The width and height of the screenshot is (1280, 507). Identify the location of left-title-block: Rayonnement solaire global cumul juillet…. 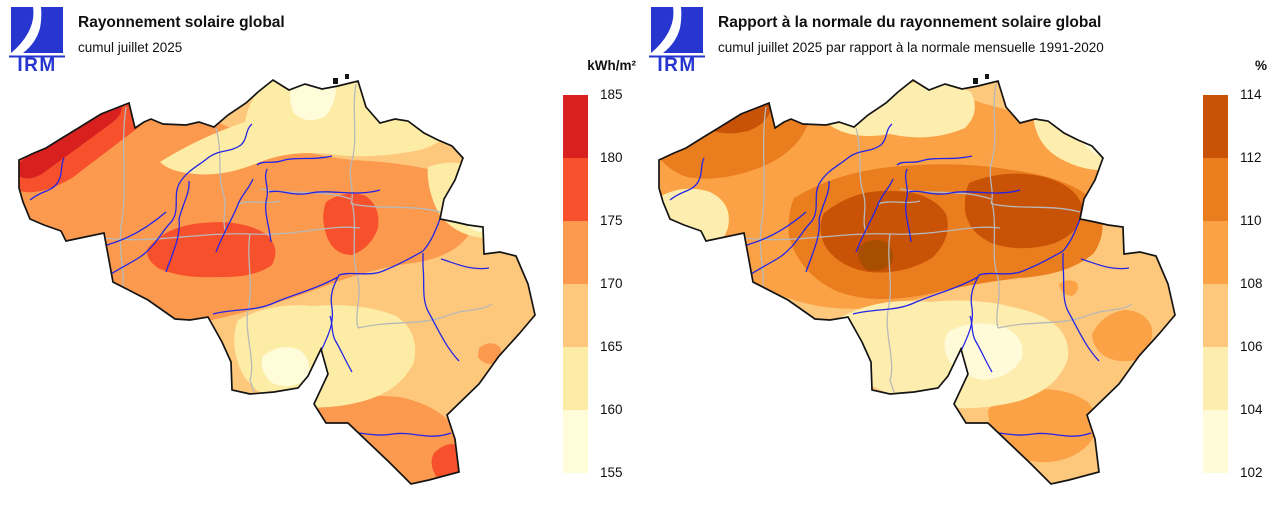
(181, 35).